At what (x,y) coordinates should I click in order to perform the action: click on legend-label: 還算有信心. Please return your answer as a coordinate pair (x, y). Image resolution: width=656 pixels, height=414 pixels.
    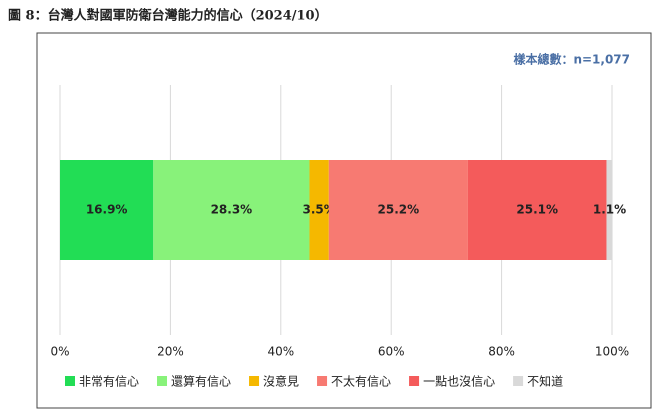
    Looking at the image, I should click on (201, 381).